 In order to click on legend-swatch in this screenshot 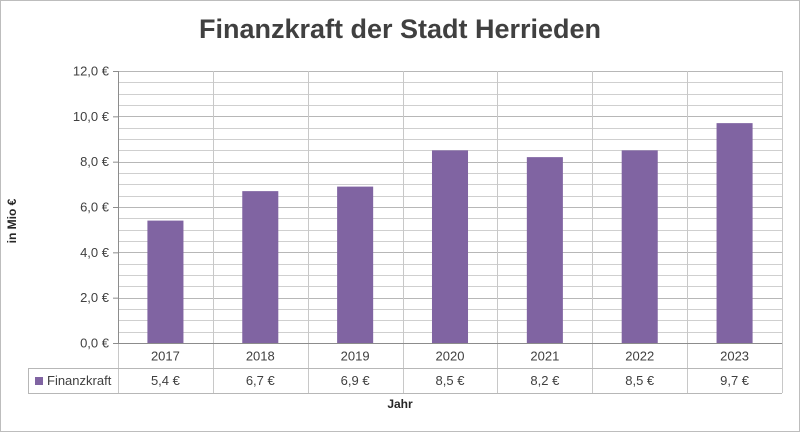, I will do `click(39, 381)`.